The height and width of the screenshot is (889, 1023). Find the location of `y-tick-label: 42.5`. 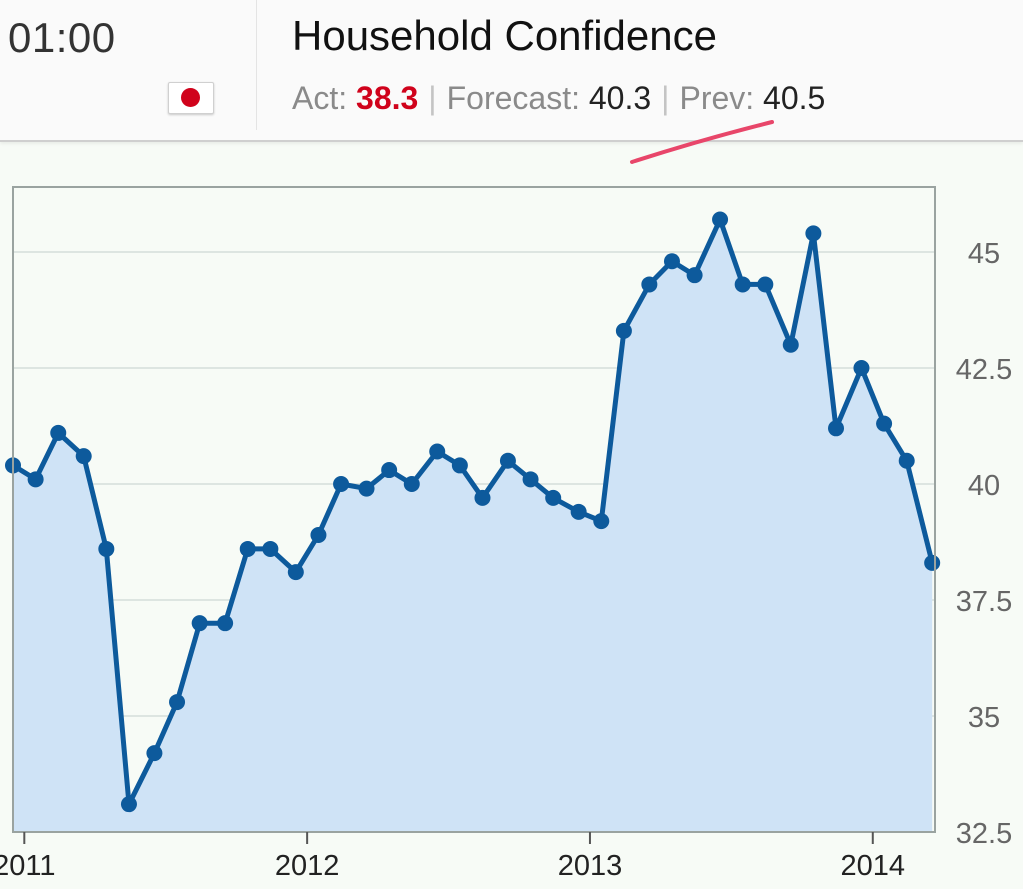

y-tick-label: 42.5 is located at coordinates (984, 370).